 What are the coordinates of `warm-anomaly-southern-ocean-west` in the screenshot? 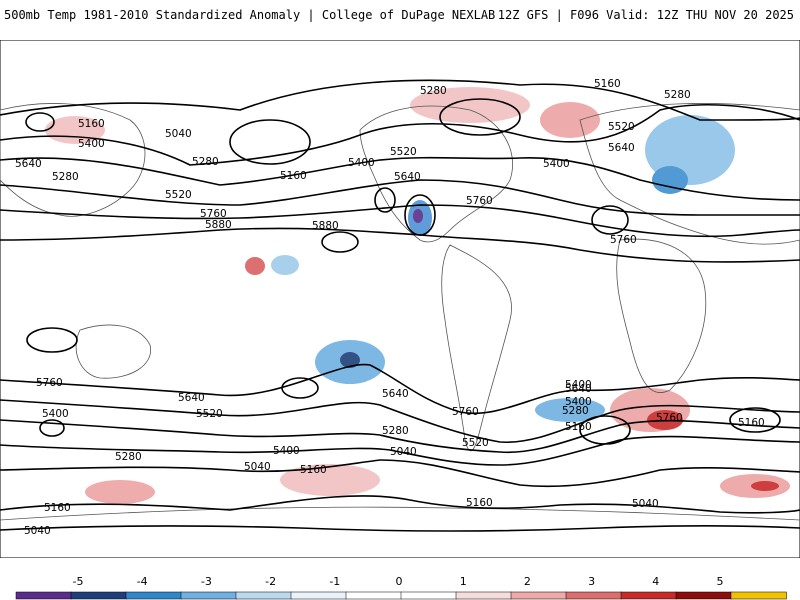 It's located at (120, 492).